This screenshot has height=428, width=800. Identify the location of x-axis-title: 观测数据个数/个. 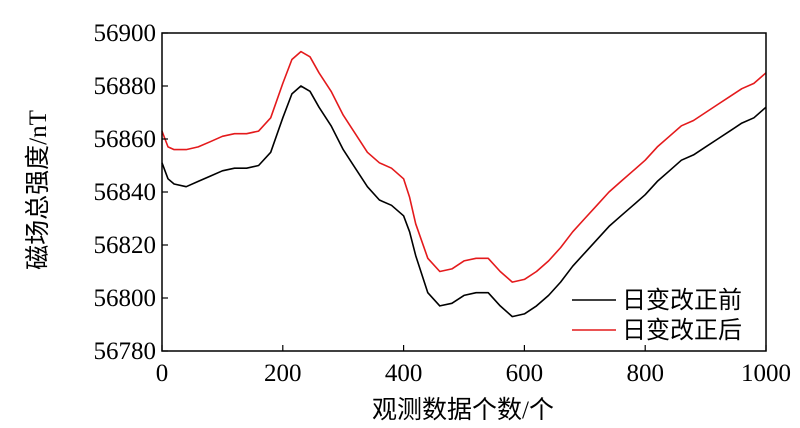
(463, 410).